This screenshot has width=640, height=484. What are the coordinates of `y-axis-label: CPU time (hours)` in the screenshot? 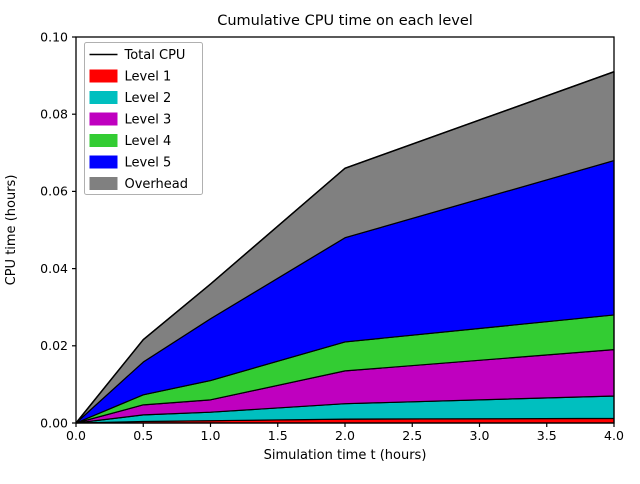 It's located at (11, 230).